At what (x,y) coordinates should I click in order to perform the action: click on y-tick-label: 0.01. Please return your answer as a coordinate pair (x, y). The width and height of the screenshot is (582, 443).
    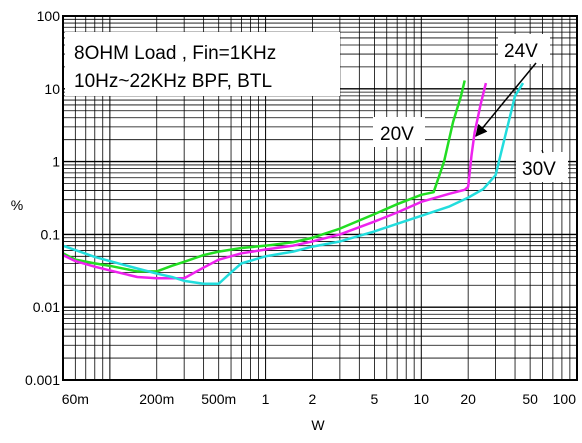
    Looking at the image, I should click on (46, 307).